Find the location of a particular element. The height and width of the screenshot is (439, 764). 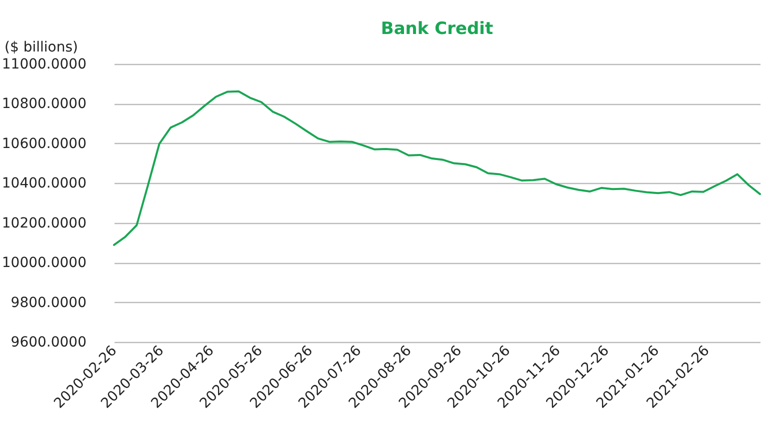

y-axis-title: ($ billions) is located at coordinates (41, 48).